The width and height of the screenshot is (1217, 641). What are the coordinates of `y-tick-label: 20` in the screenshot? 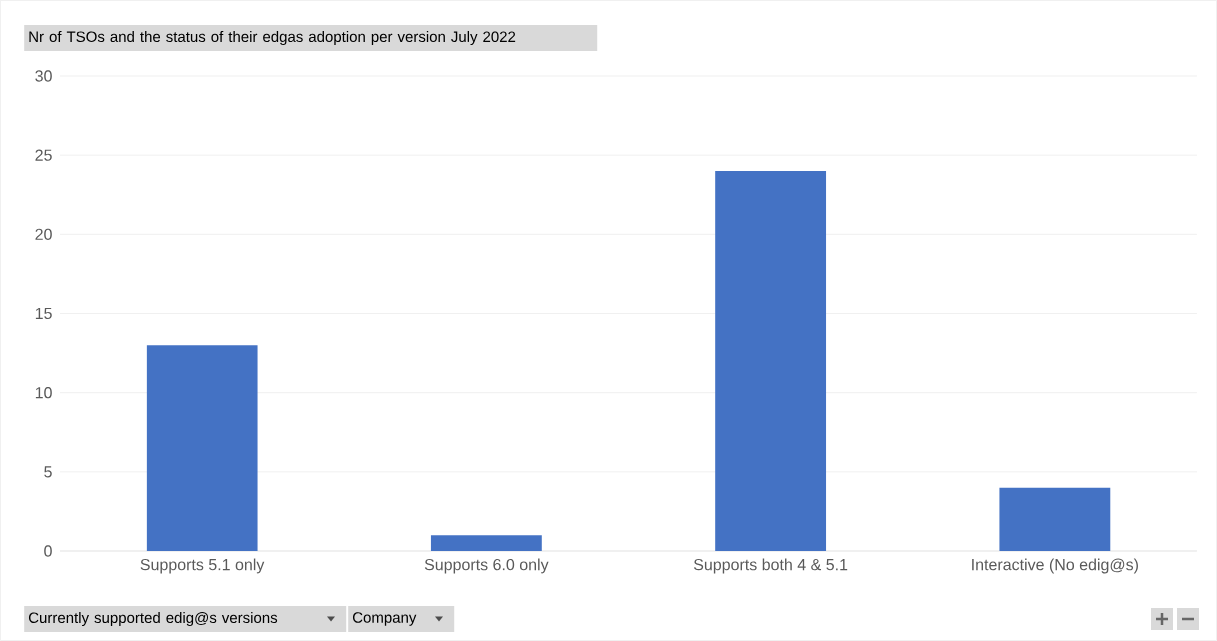 It's located at (43, 234).